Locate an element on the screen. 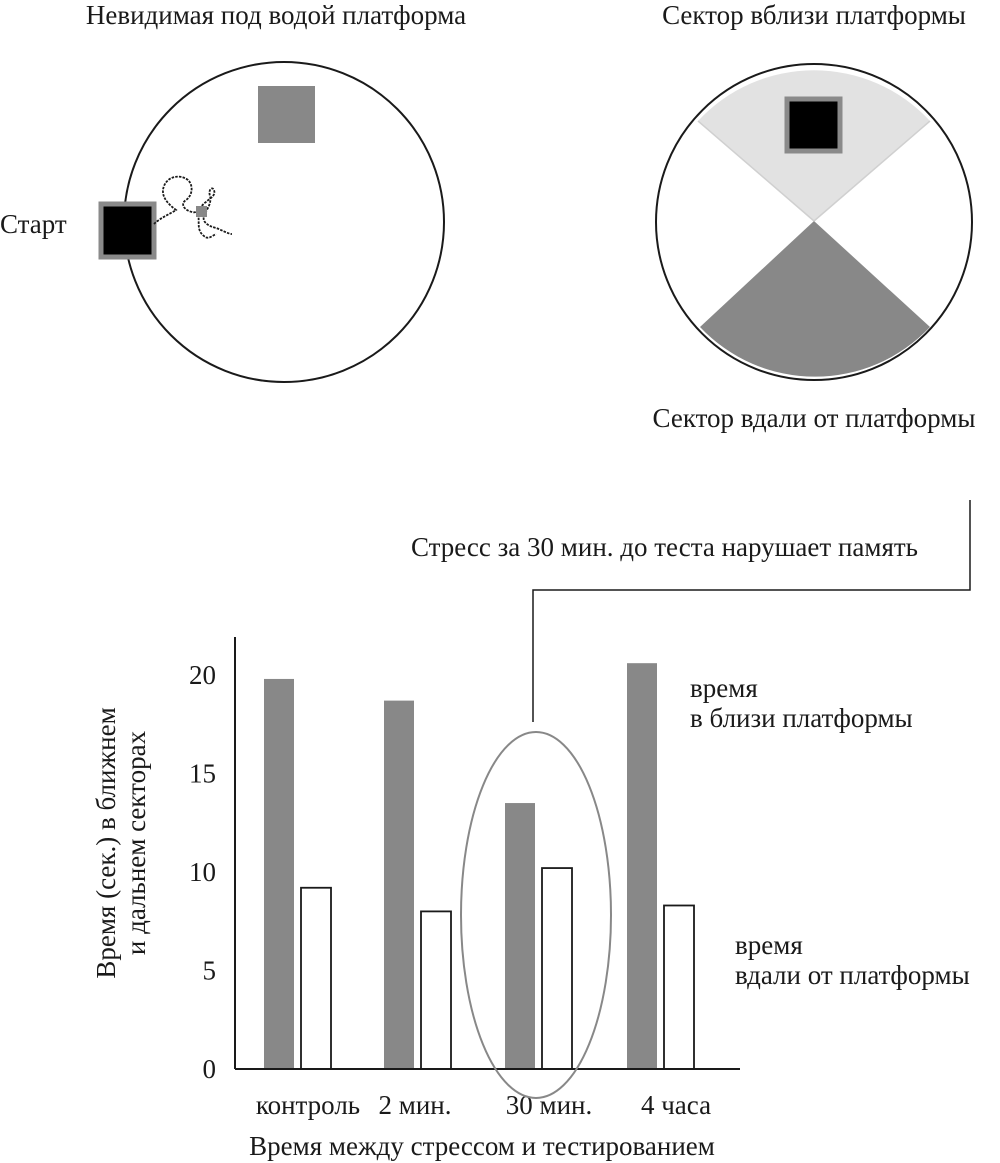 This screenshot has height=1163, width=1000. swim-path-platform-visit is located at coordinates (201, 211).